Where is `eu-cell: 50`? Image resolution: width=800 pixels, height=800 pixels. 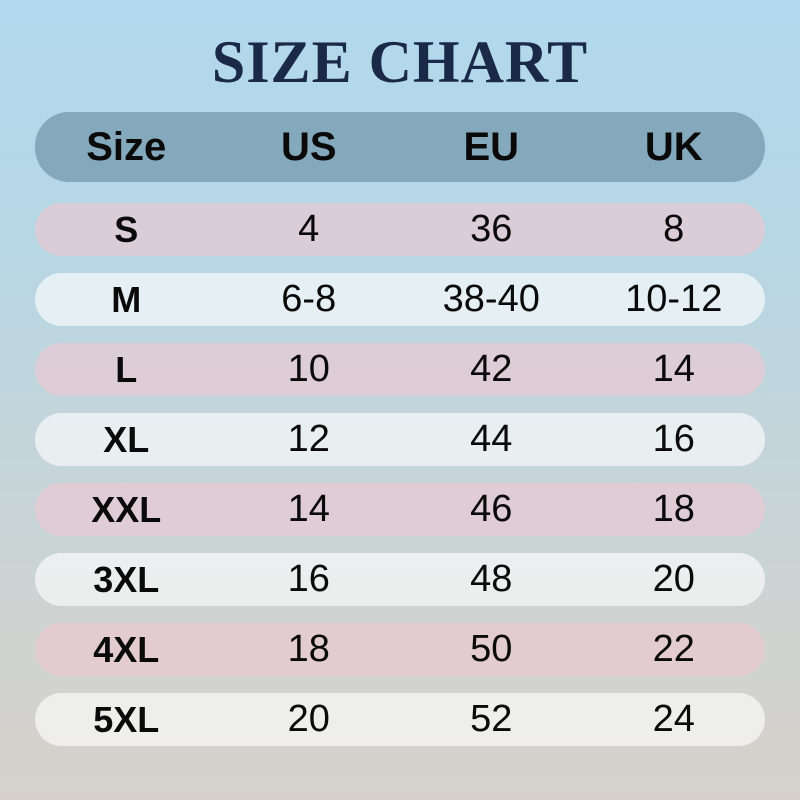
eu-cell: 50 is located at coordinates (491, 649).